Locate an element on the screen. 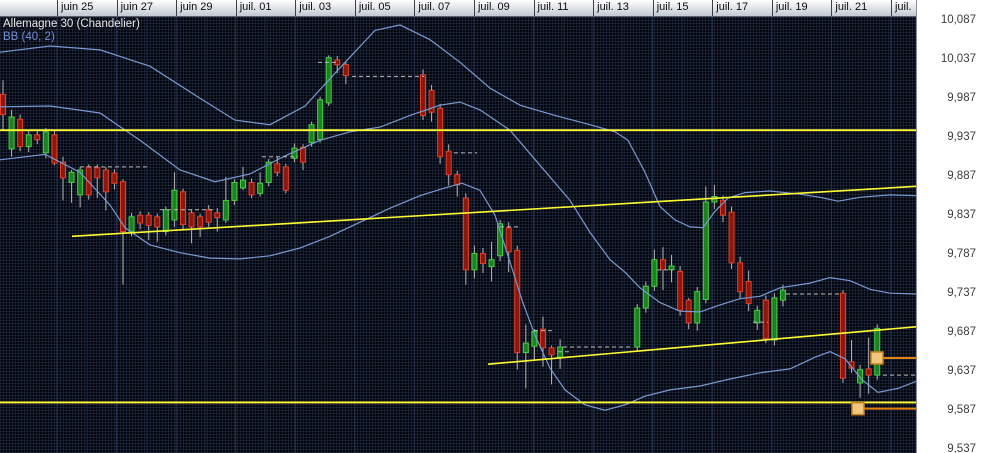 This screenshot has width=982, height=453. price-axis-label: 9,937 is located at coordinates (961, 137).